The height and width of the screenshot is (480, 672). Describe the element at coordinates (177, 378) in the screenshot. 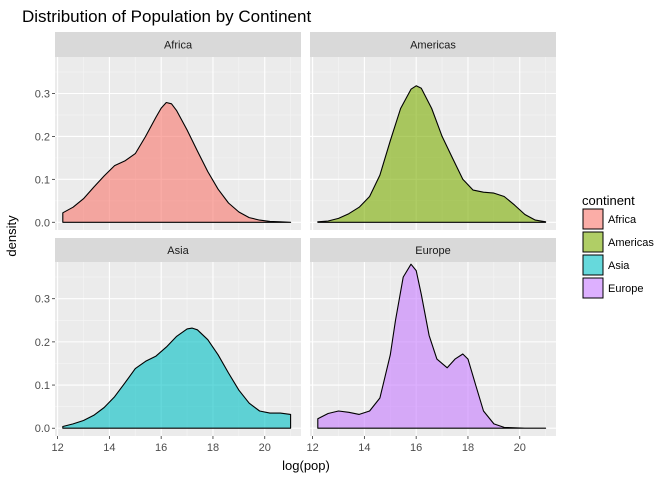

I see `density-area-asia` at that location.